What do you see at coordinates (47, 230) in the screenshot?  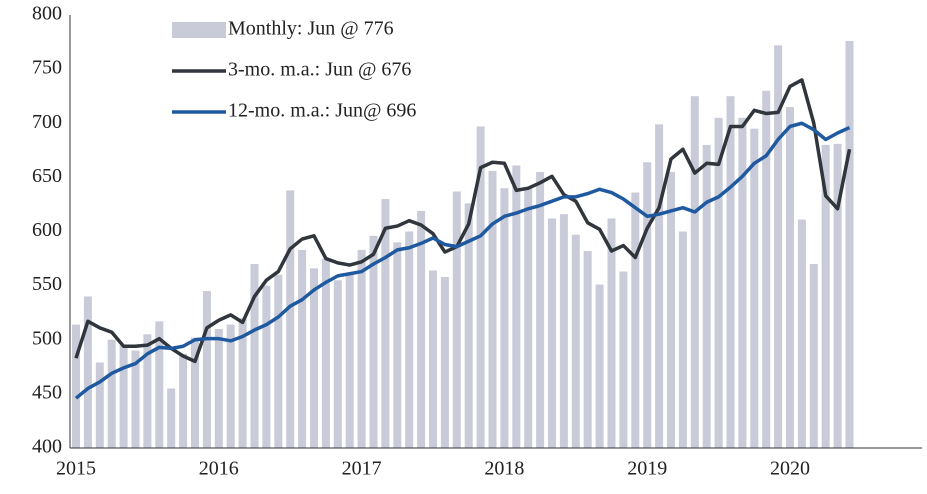 I see `y-tick-label: 600` at bounding box center [47, 230].